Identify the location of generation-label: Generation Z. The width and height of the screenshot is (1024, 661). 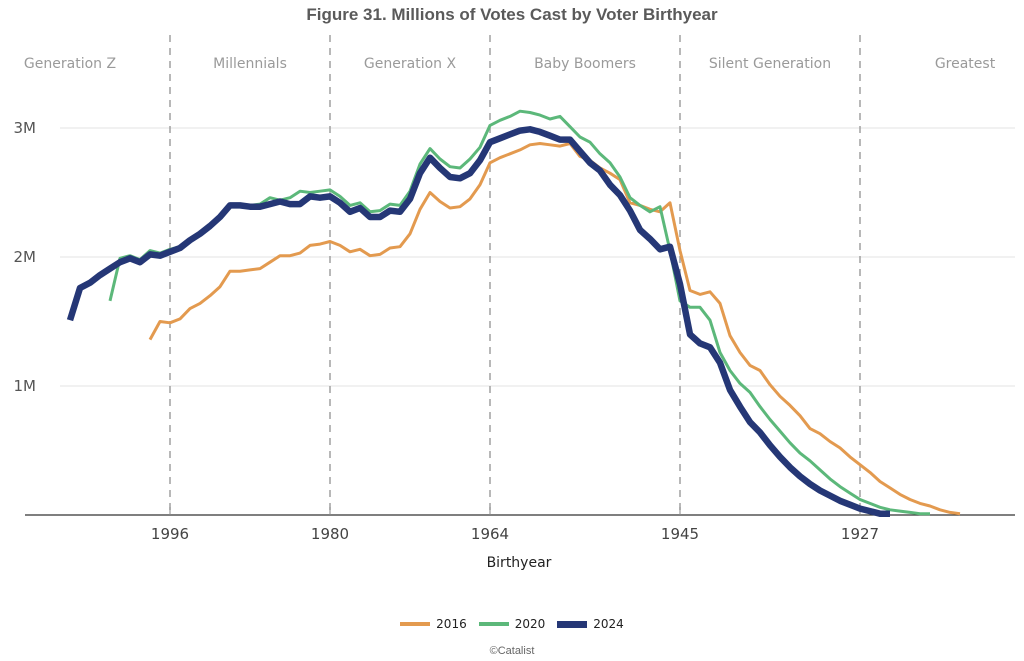
(70, 64).